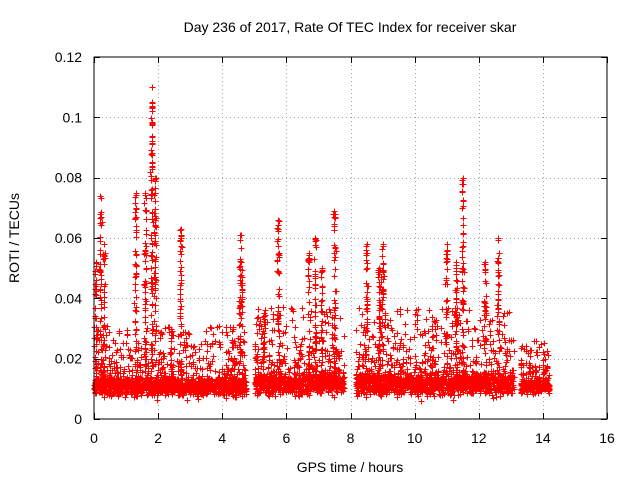 The width and height of the screenshot is (640, 480). What do you see at coordinates (94, 438) in the screenshot?
I see `x-tick-label: 0` at bounding box center [94, 438].